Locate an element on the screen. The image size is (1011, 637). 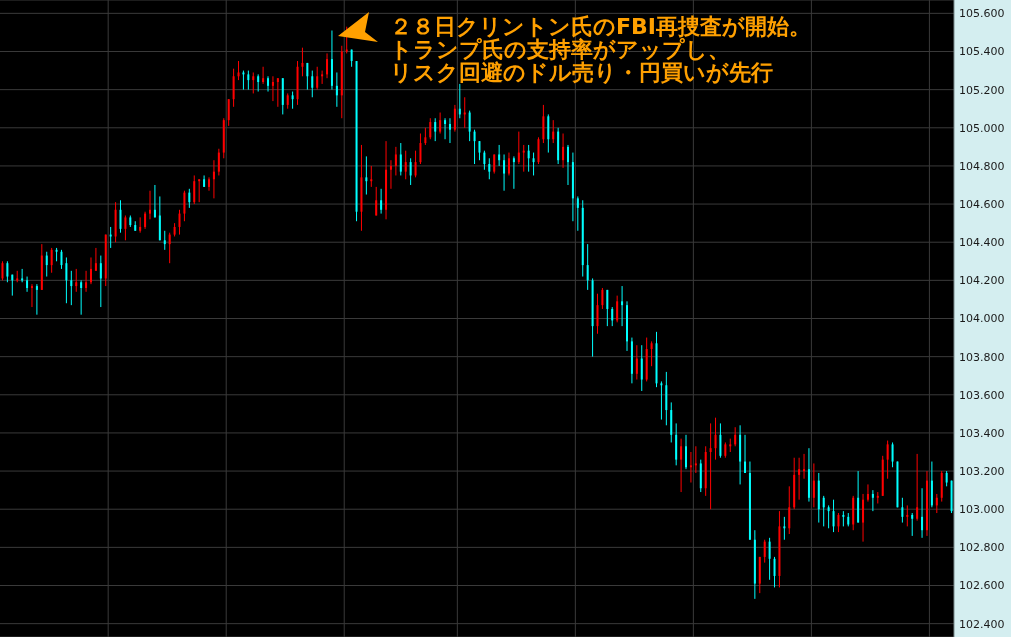
y-tick-label: 104.200 is located at coordinates (982, 281).